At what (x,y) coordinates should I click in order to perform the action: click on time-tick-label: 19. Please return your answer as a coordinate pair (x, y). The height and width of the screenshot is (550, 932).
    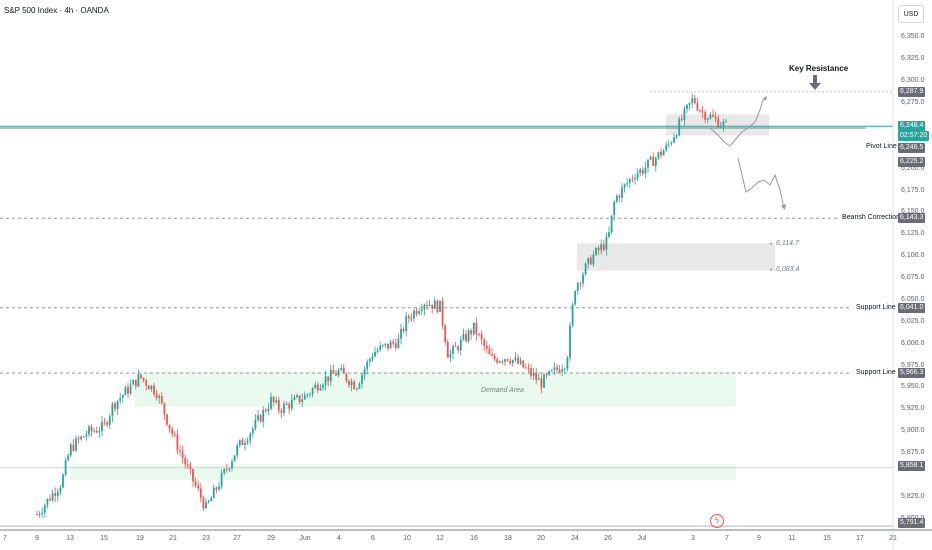
    Looking at the image, I should click on (140, 538).